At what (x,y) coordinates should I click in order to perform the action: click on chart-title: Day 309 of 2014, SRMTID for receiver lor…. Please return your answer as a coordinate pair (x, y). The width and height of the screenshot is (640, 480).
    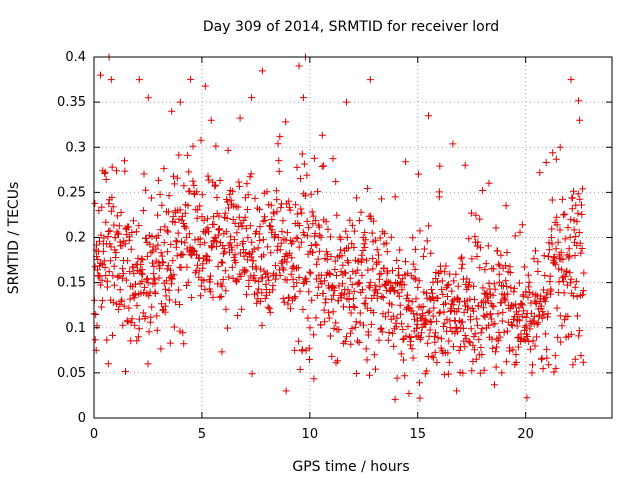
    Looking at the image, I should click on (351, 27).